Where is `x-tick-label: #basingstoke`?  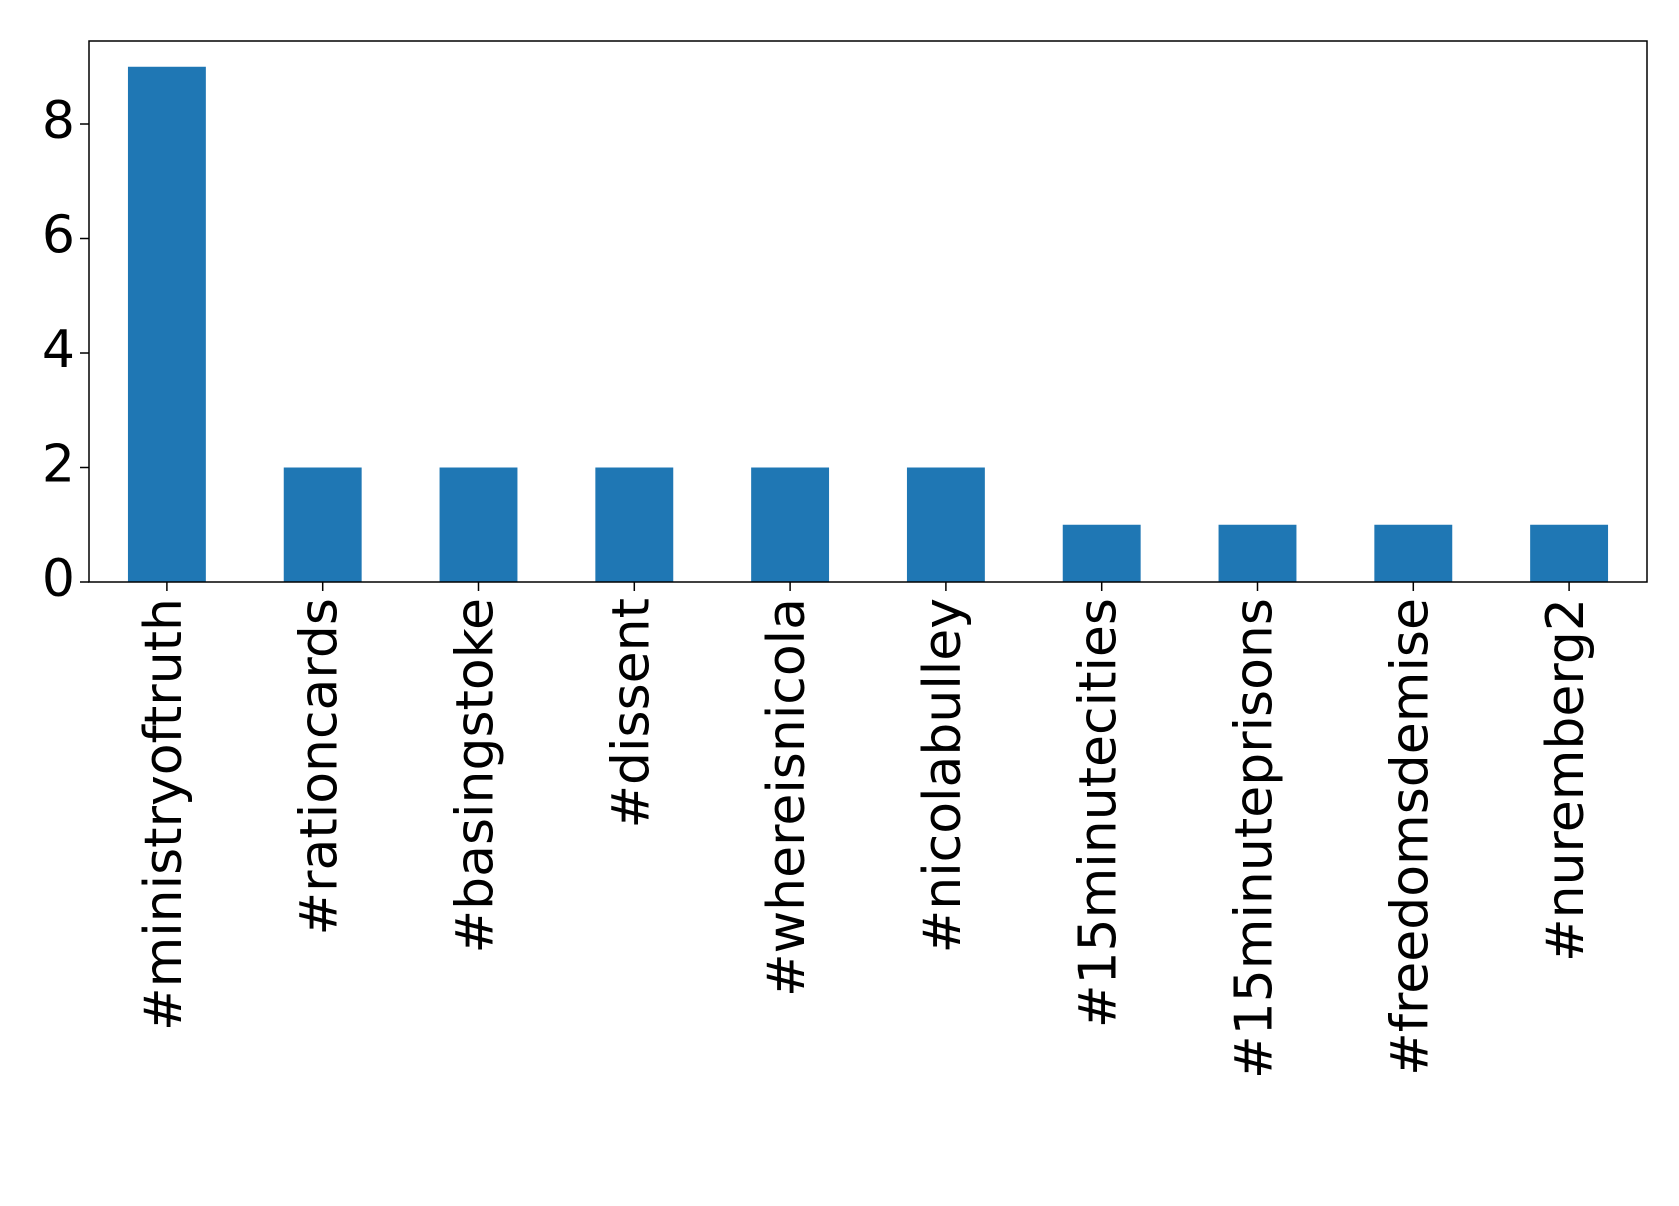 x-tick-label: #basingstoke is located at coordinates (476, 776).